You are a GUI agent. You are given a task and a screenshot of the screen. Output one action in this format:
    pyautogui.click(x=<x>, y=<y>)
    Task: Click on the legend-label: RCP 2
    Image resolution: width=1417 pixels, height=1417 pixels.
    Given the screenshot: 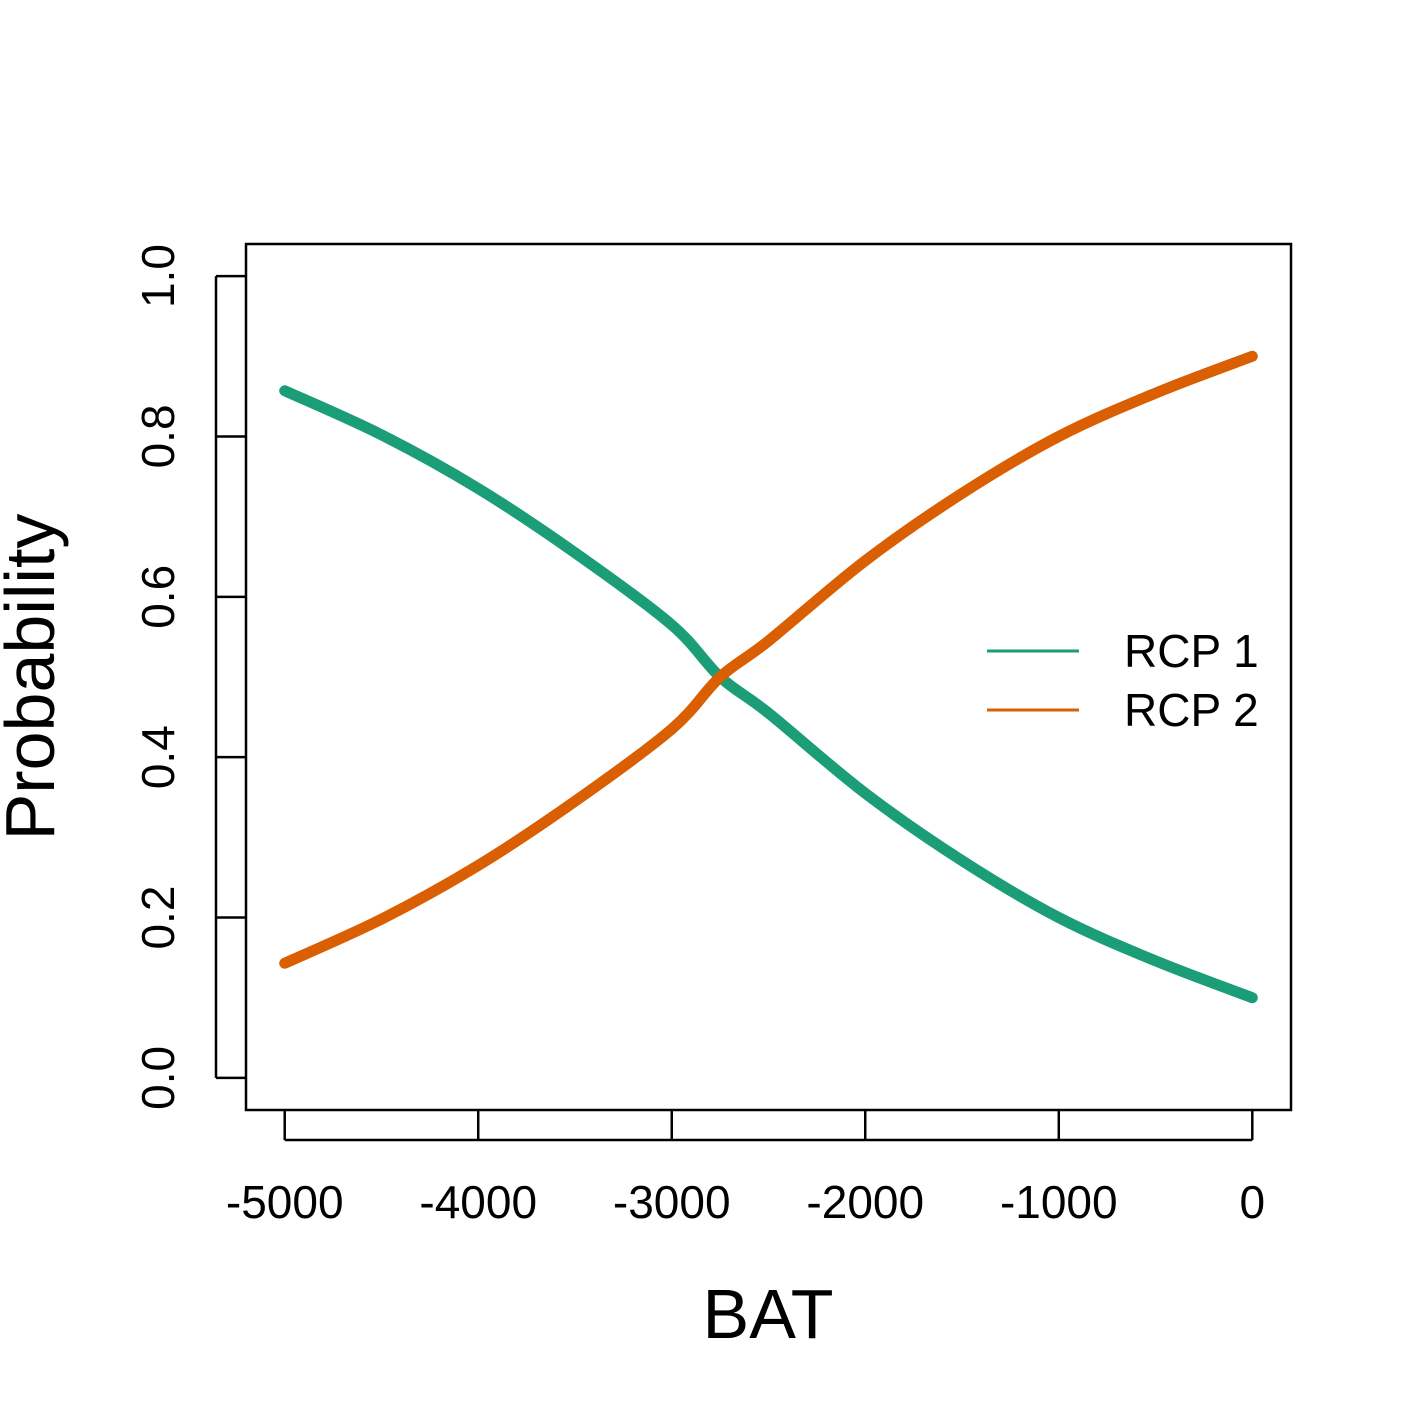 What is the action you would take?
    pyautogui.click(x=1191, y=710)
    